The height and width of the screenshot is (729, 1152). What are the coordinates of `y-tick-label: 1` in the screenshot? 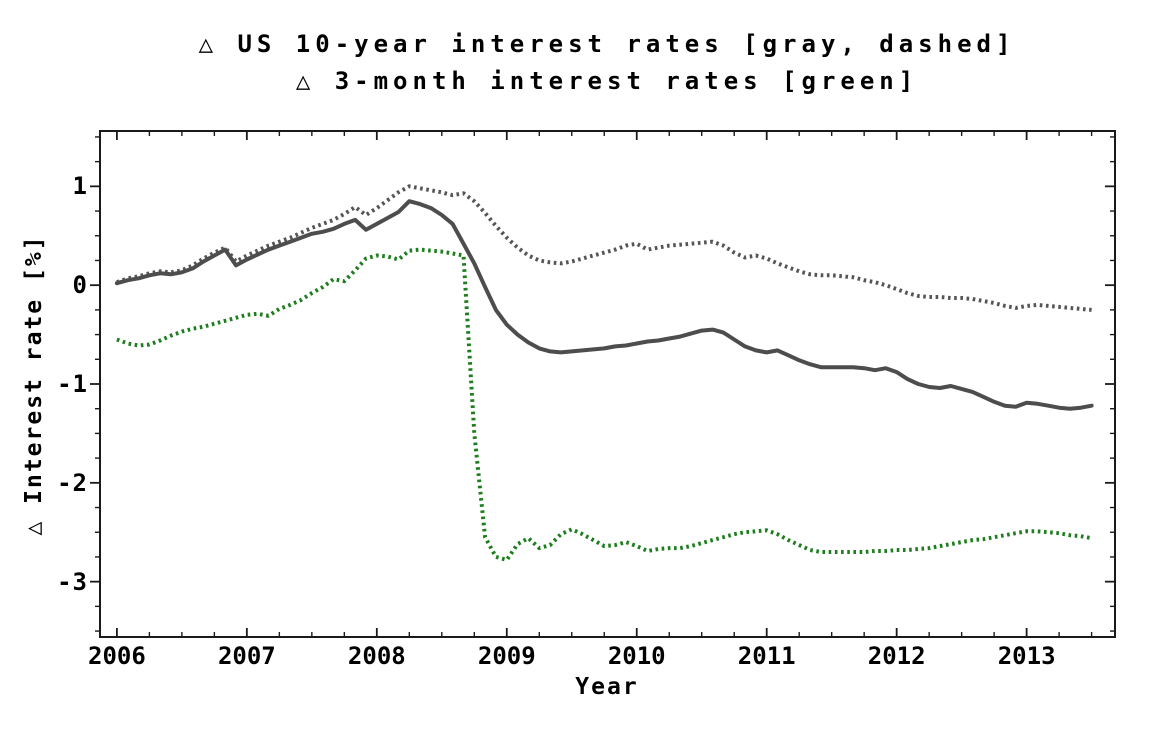 It's located at (80, 186).